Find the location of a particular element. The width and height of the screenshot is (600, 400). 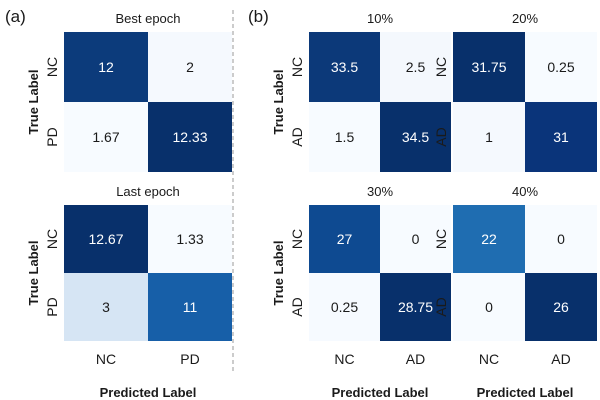

cell-value-label: 31.75 is located at coordinates (488, 67).